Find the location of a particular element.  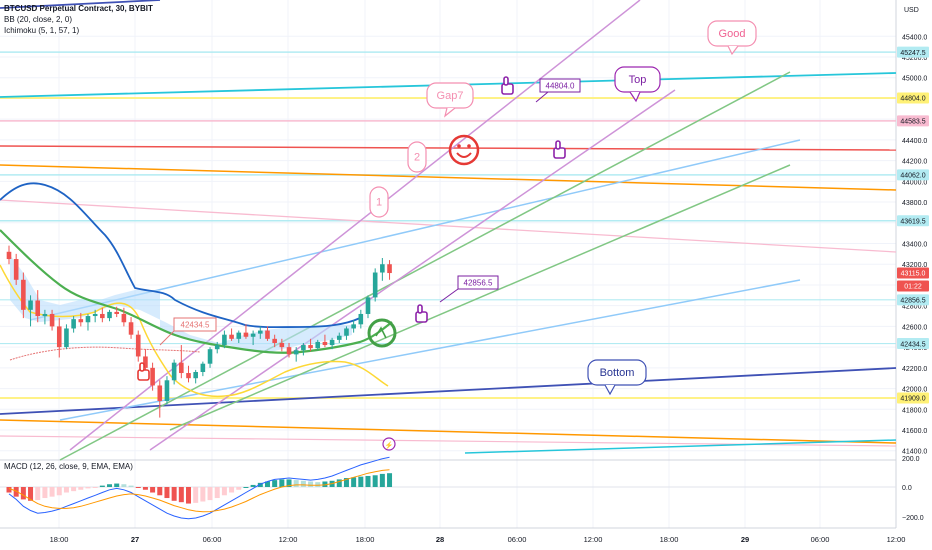

label-42434: 42434.5 is located at coordinates (195, 324).